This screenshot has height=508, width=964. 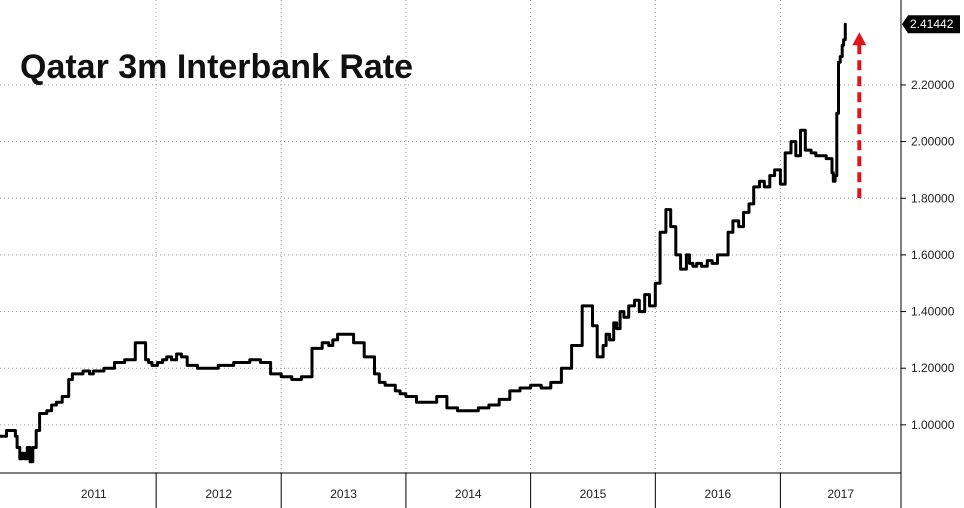 What do you see at coordinates (343, 494) in the screenshot?
I see `x-tick-label: 2013` at bounding box center [343, 494].